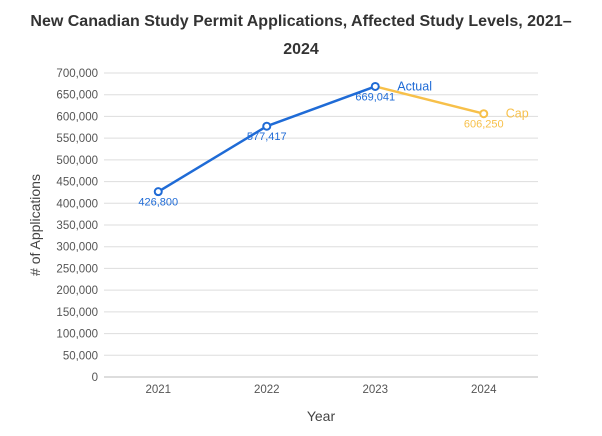 The width and height of the screenshot is (602, 436). I want to click on x-axis-ticks: 2021 2022 2023 2024, so click(321, 390).